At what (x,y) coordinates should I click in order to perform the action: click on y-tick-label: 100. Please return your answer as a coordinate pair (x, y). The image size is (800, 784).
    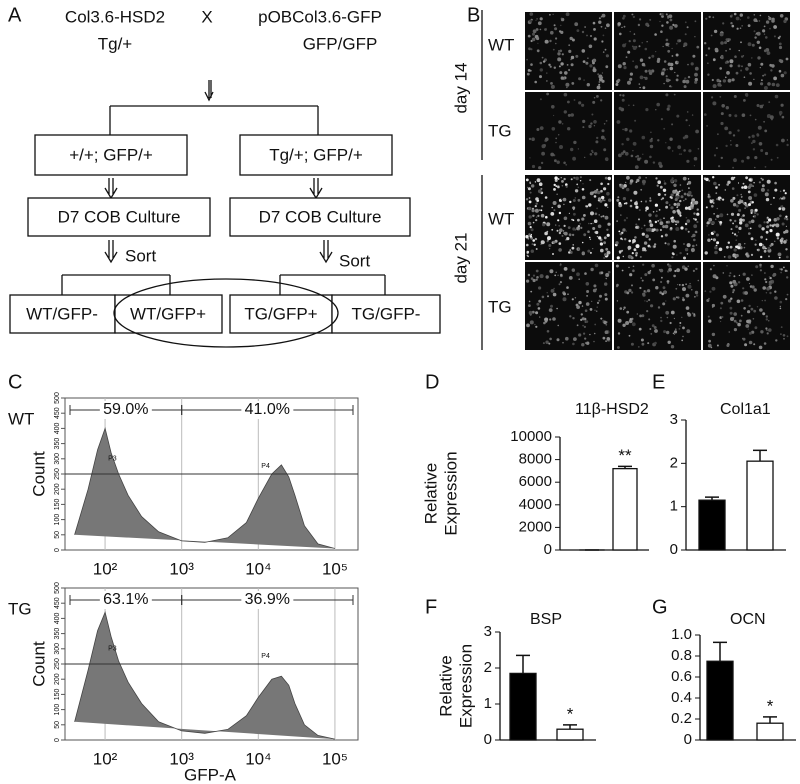
    Looking at the image, I should click on (57, 520).